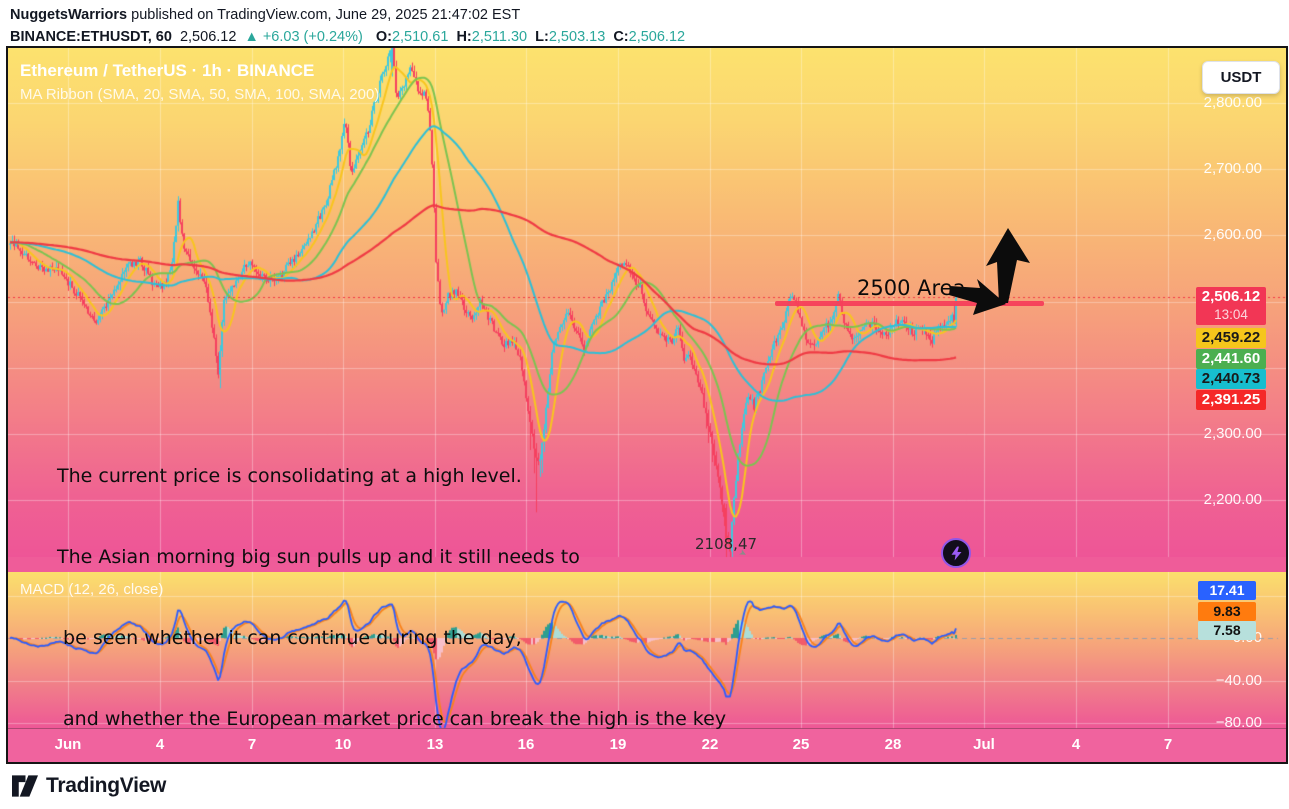 The image size is (1289, 809). Describe the element at coordinates (106, 785) in the screenshot. I see `tradingview-wordmark: TradingView` at that location.